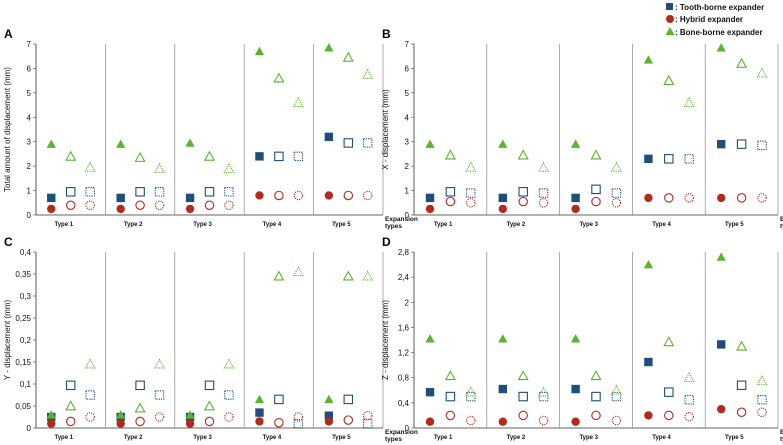 This screenshot has width=783, height=445. Describe the element at coordinates (26, 296) in the screenshot. I see `y-tick-label: 0,3` at that location.